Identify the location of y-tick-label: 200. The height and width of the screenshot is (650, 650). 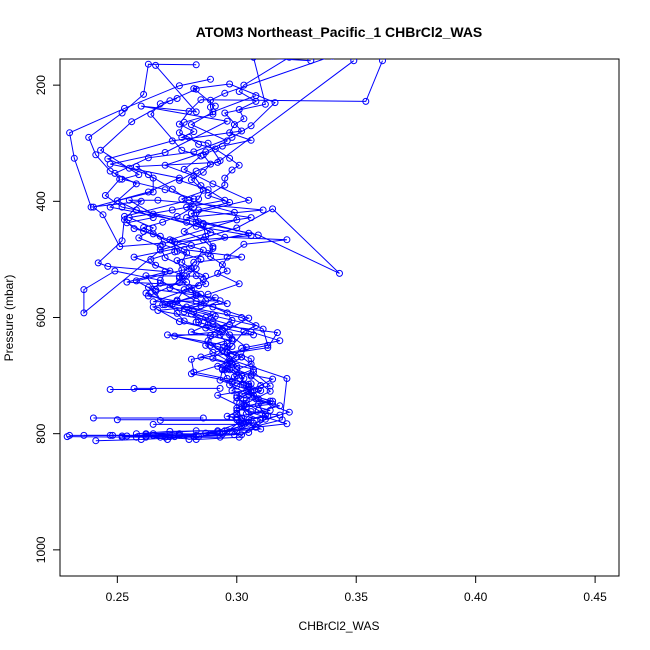
(41, 85).